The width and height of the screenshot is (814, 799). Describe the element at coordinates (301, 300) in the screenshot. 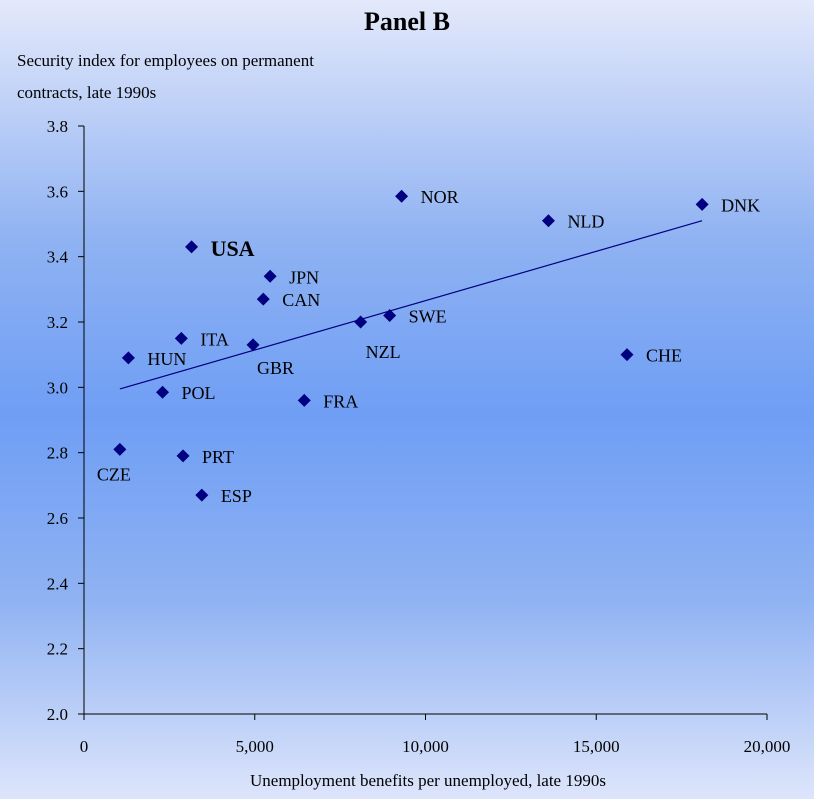

I see `point-label-can: CAN` at that location.